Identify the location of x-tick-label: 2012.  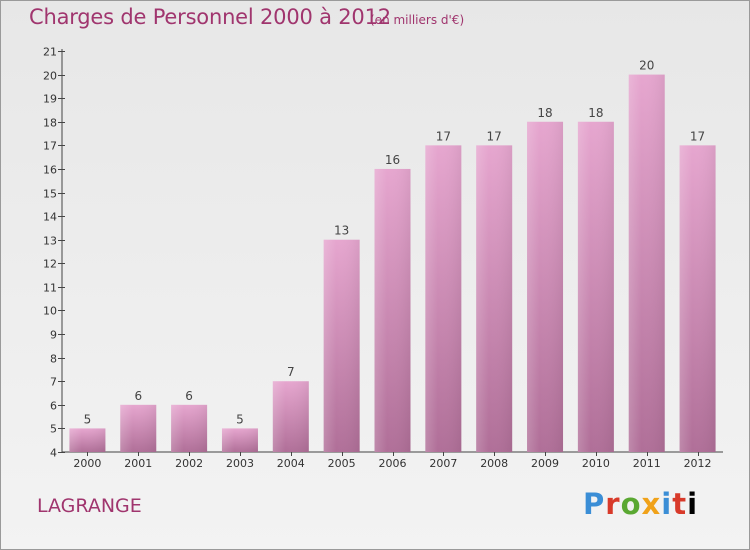
(698, 463).